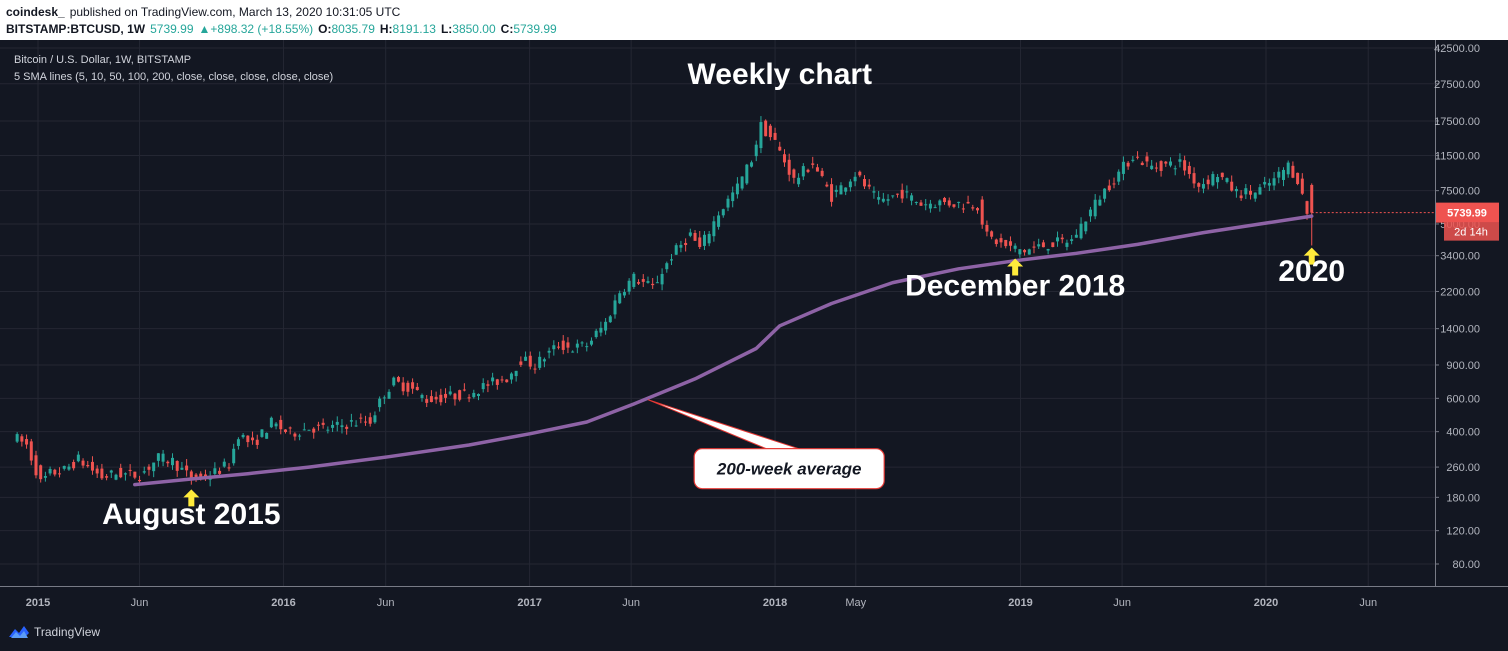  What do you see at coordinates (1460, 257) in the screenshot?
I see `y-tick-label: 3400.00` at bounding box center [1460, 257].